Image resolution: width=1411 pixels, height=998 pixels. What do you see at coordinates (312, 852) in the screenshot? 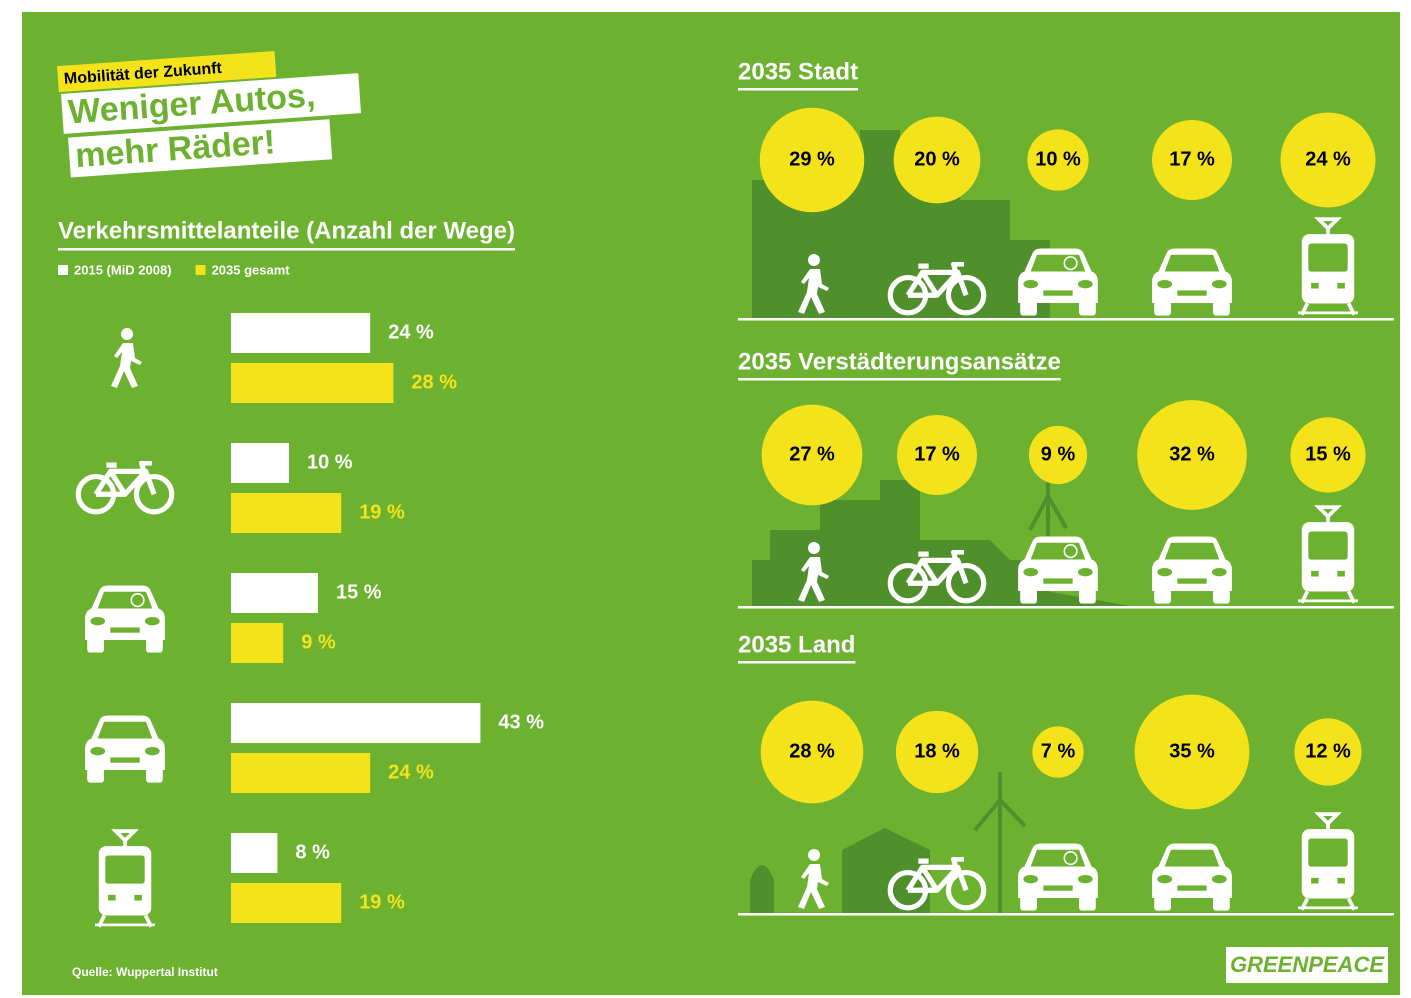
I see `value-label: 8 %` at bounding box center [312, 852].